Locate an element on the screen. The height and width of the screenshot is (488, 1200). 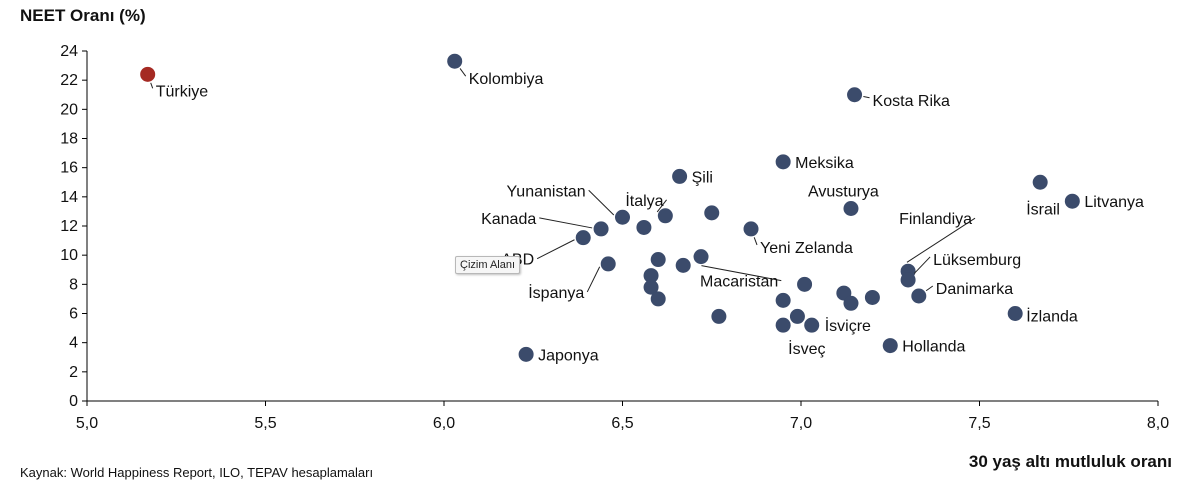
point-label: Meksika is located at coordinates (824, 163).